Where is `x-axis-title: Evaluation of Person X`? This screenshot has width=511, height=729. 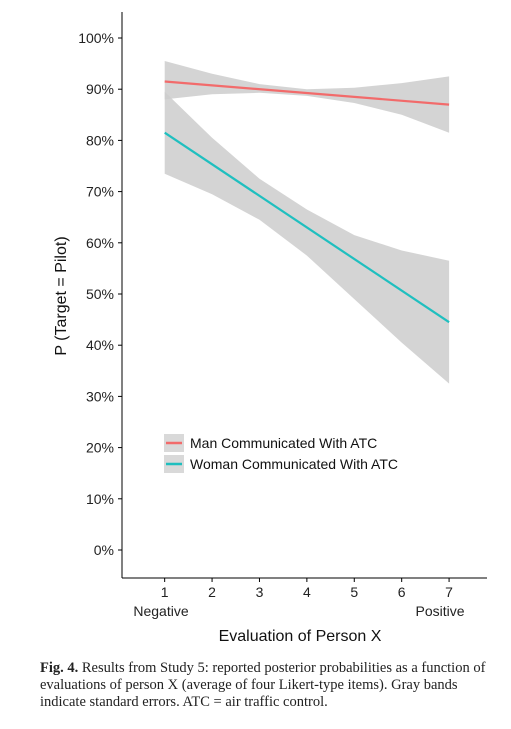 x-axis-title: Evaluation of Person X is located at coordinates (300, 636).